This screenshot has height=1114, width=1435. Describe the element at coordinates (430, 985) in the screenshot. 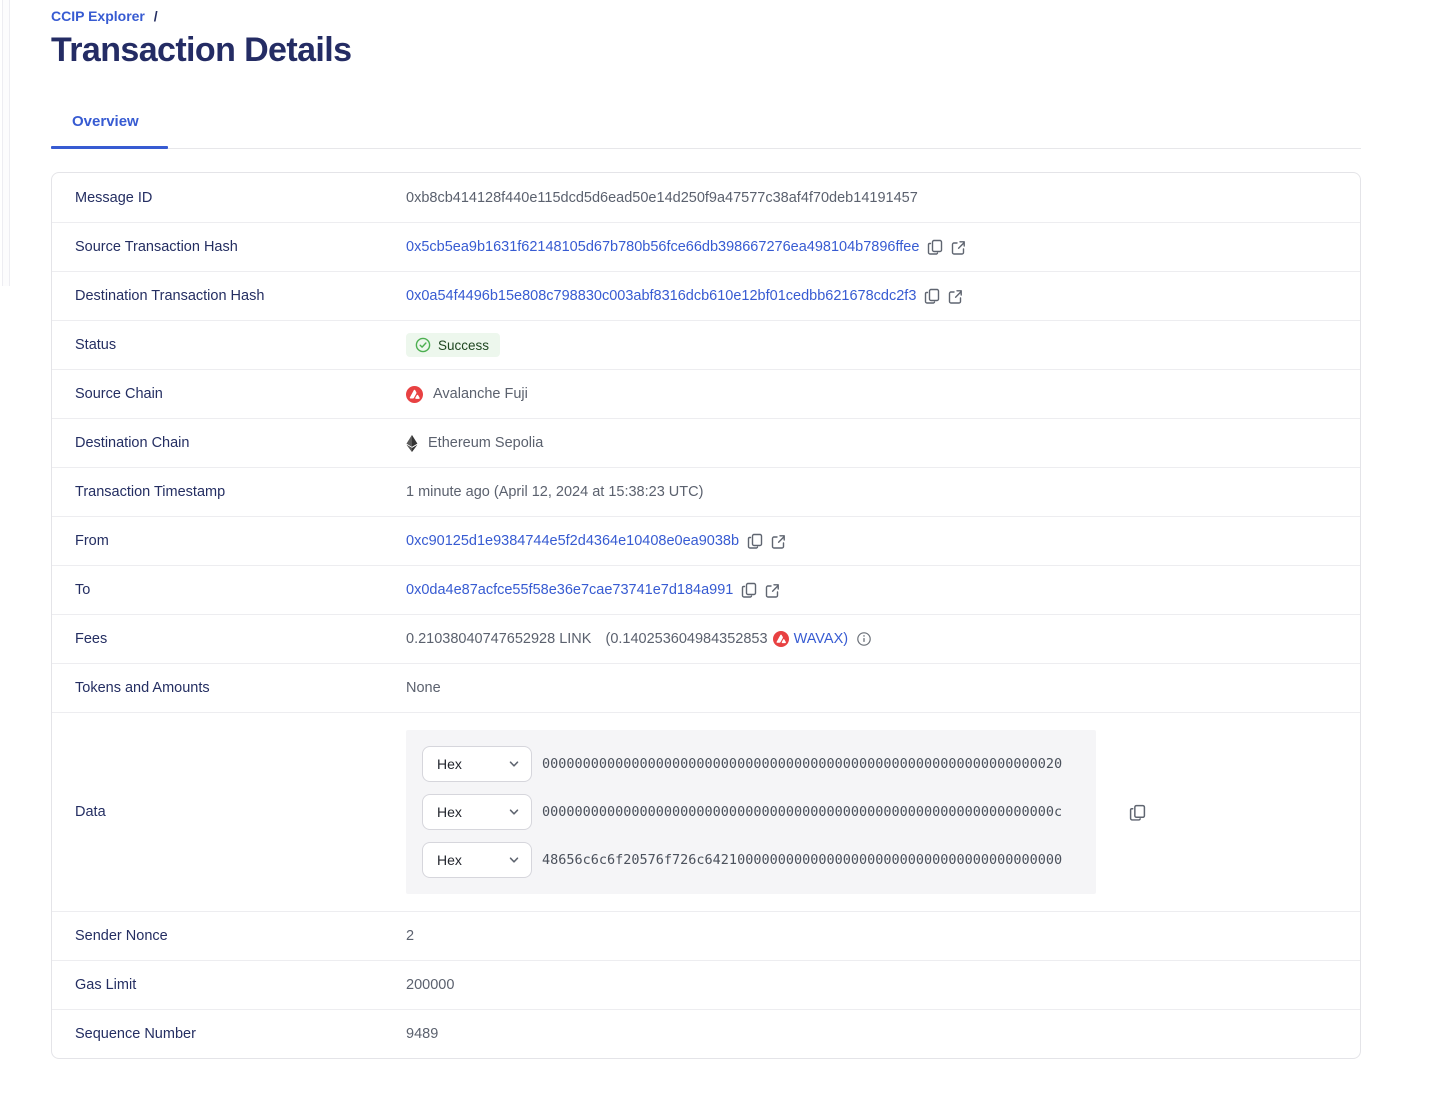

I see `gas-limit-value: 200000` at that location.